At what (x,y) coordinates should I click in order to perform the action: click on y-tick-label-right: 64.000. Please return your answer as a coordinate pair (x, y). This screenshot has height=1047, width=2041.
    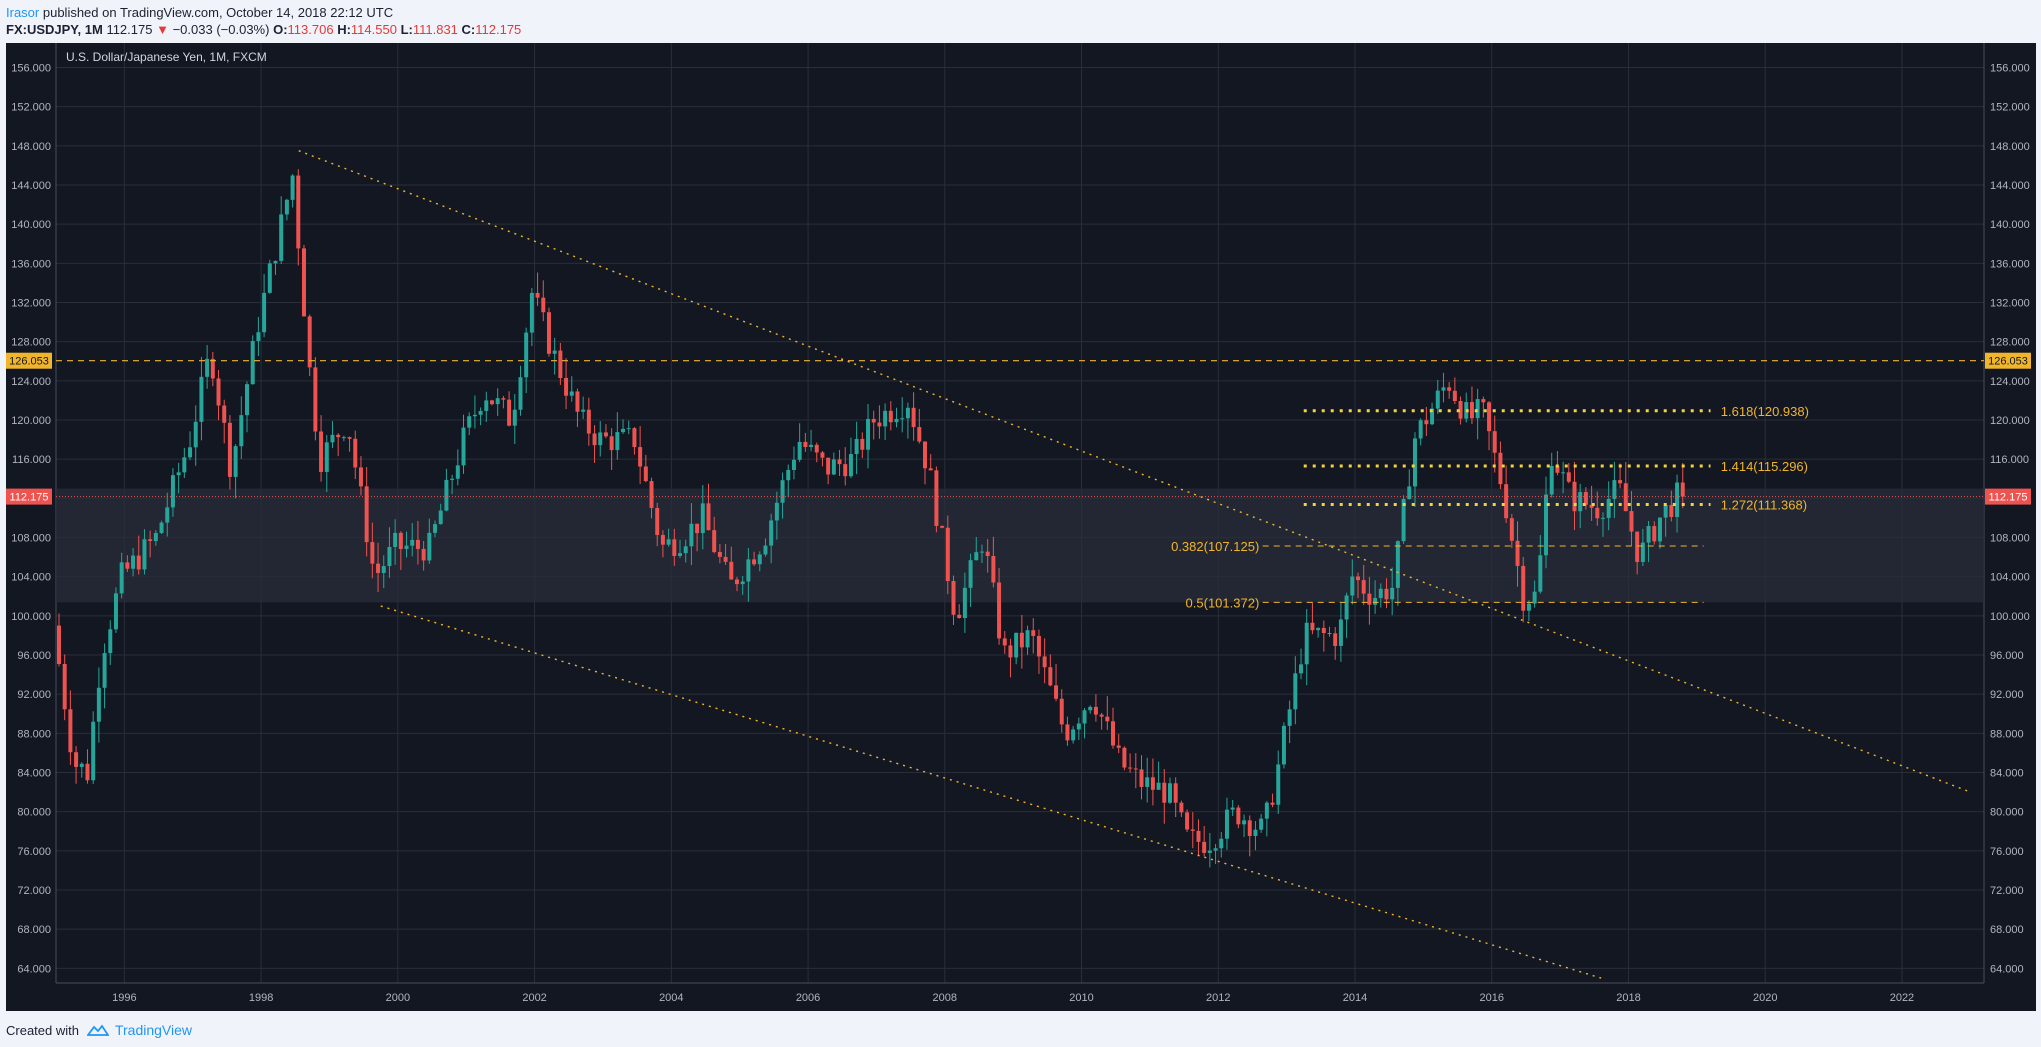
    Looking at the image, I should click on (2007, 969).